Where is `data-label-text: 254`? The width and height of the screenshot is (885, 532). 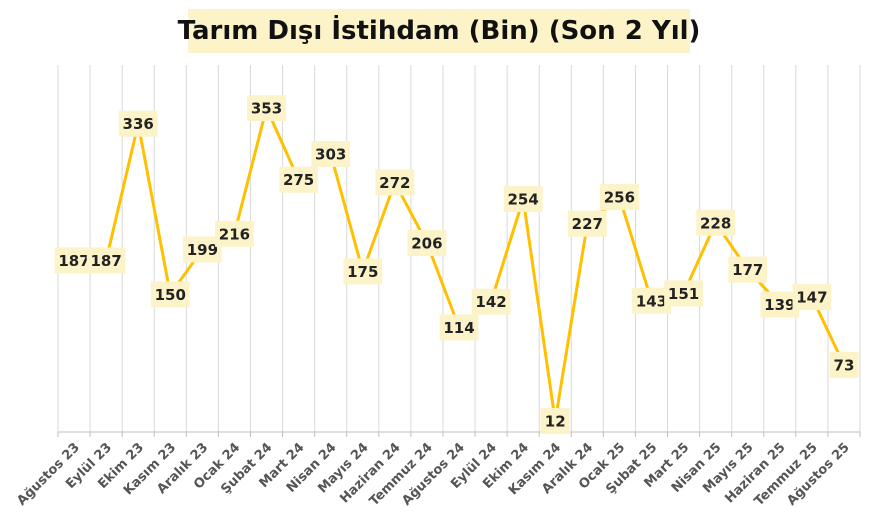 data-label-text: 254 is located at coordinates (523, 199).